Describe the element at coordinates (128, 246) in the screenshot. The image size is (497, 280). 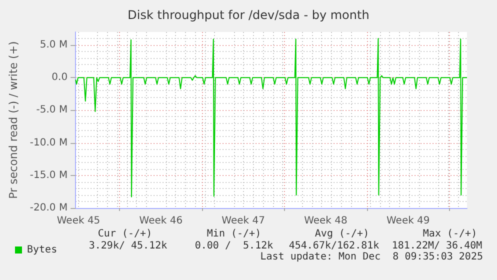
I see `text: 3.29k/ 45.12k` at that location.